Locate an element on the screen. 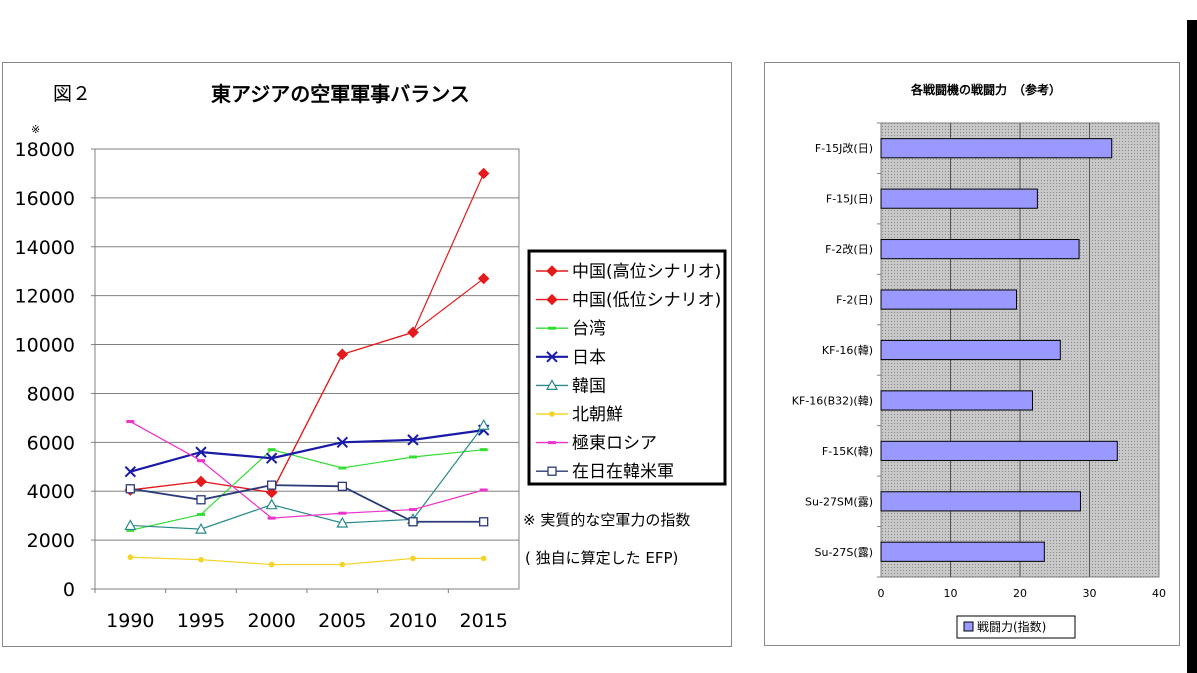  bar-category-label: Su-27SM(露) is located at coordinates (839, 501).